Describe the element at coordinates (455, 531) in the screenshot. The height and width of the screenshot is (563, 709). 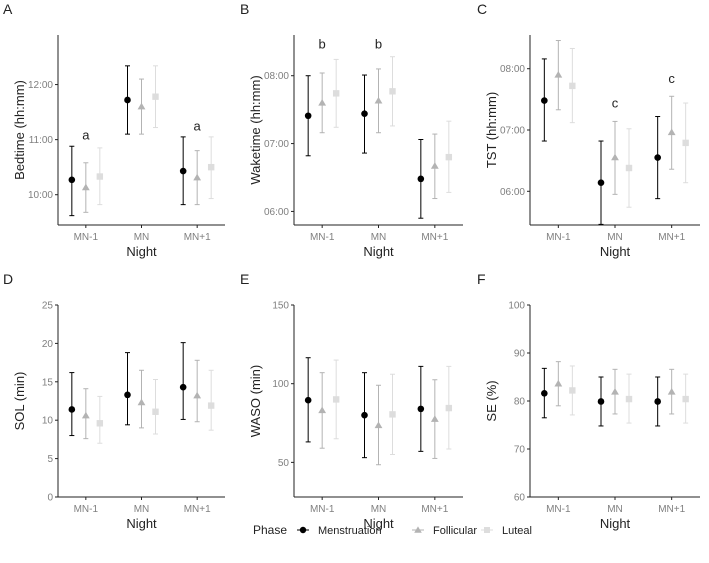
I see `legend-label-follicular: Follicular` at that location.